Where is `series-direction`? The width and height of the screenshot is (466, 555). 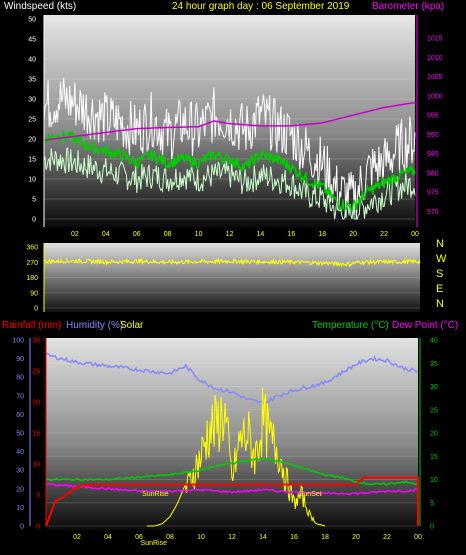 series-direction is located at coordinates (232, 262).